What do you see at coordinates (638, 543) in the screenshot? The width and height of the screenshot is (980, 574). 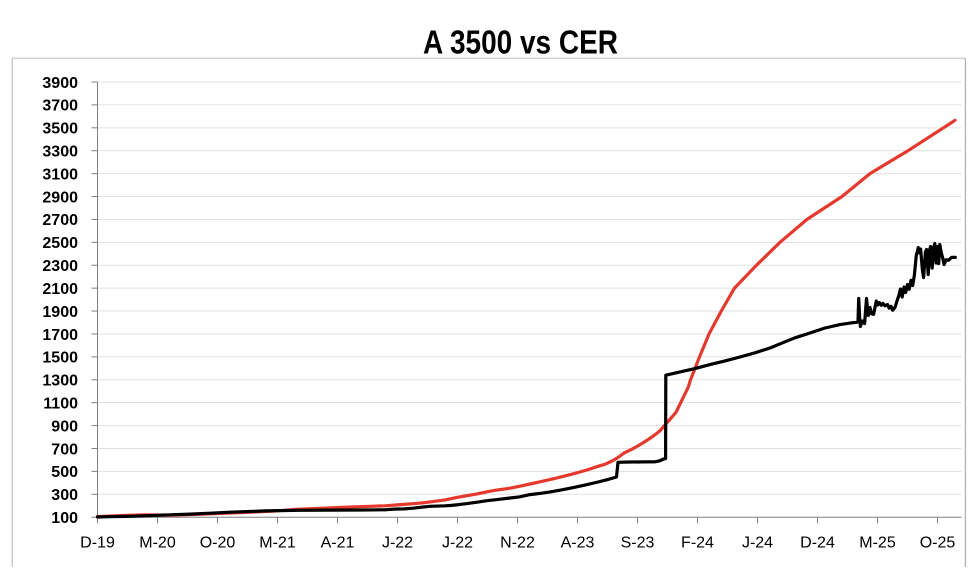 I see `svg-text: S-23` at bounding box center [638, 543].